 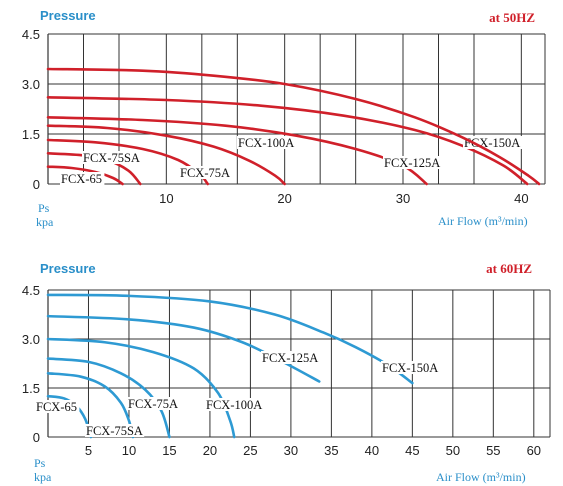 I want to click on series-label: FCX-150A, so click(x=410, y=368).